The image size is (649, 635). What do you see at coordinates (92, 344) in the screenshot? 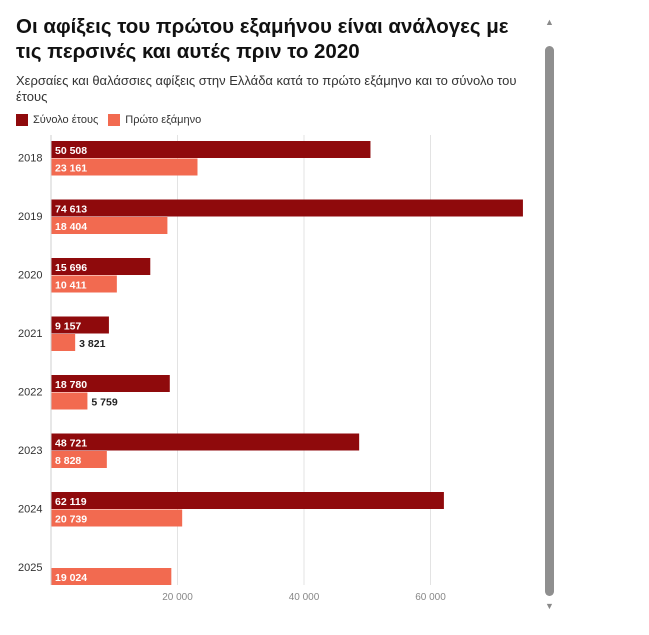
I see `data-label: 3 821` at bounding box center [92, 344].